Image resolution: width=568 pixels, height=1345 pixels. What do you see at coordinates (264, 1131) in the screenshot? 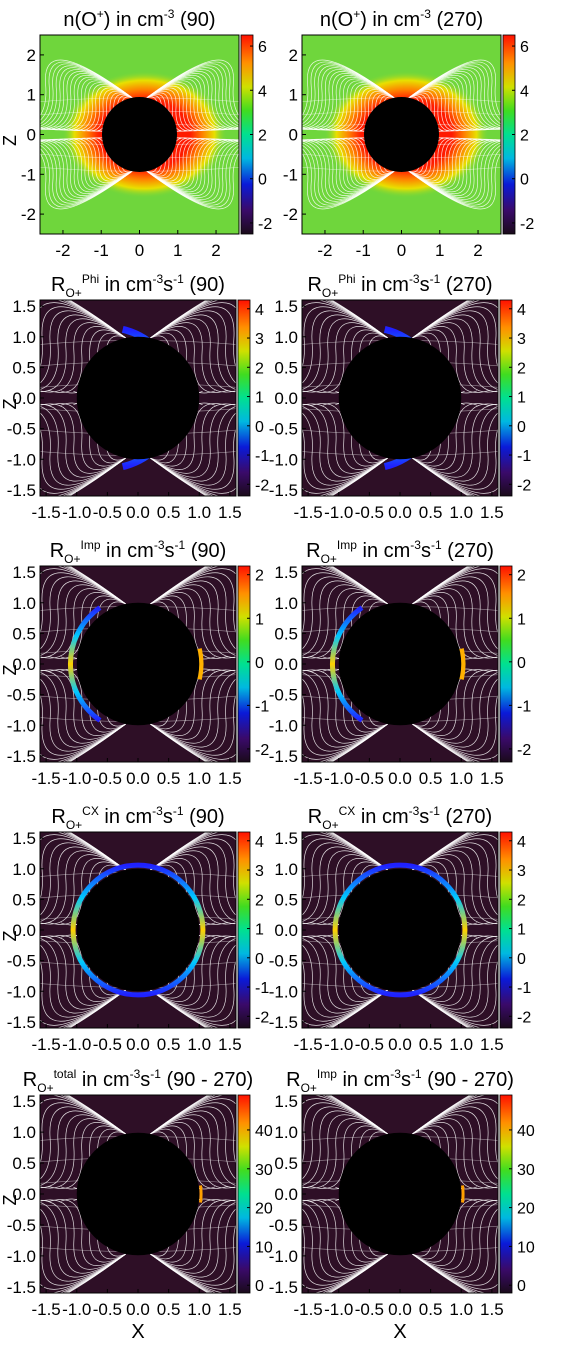
I see `colorbar-tick-label: 40` at bounding box center [264, 1131].